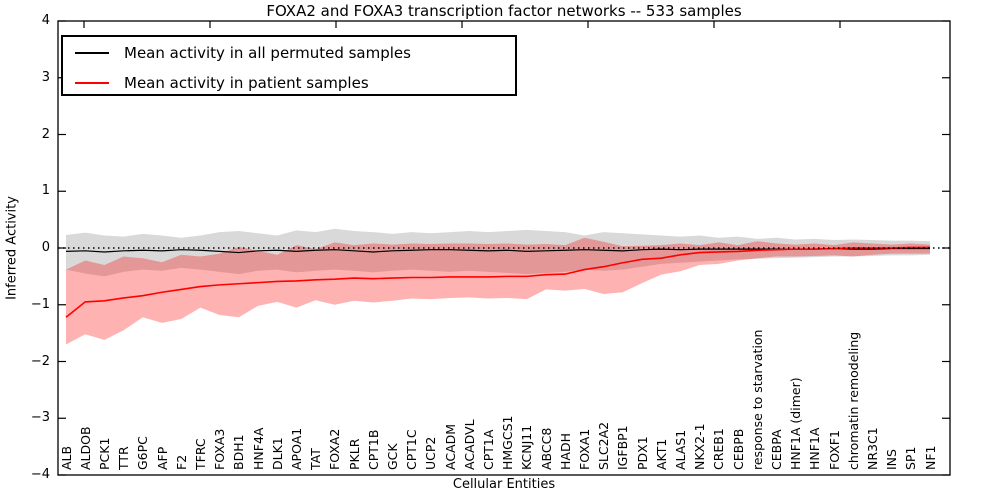 Image resolution: width=1000 pixels, height=500 pixels. What do you see at coordinates (584, 449) in the screenshot?
I see `x-category-label: FOXA1` at bounding box center [584, 449].